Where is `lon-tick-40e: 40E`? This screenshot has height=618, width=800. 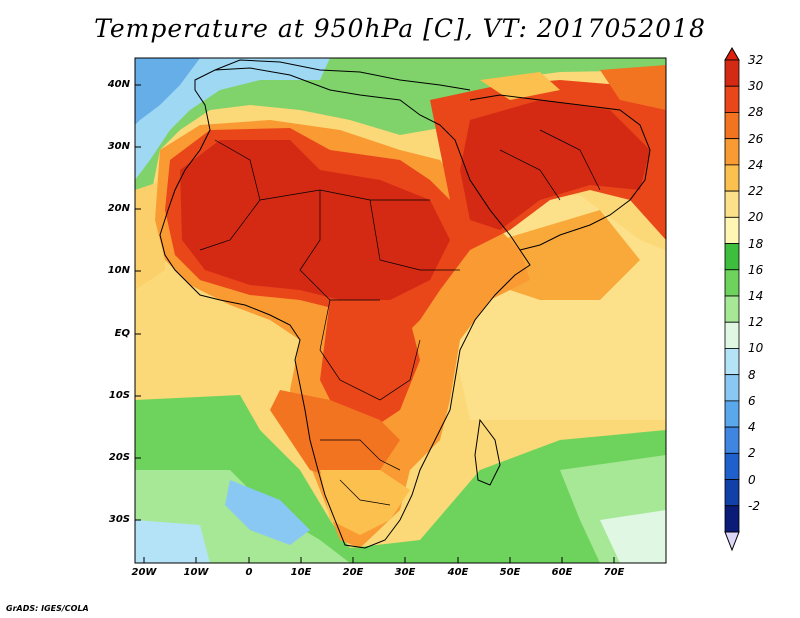 lon-tick-40e: 40E is located at coordinates (458, 572).